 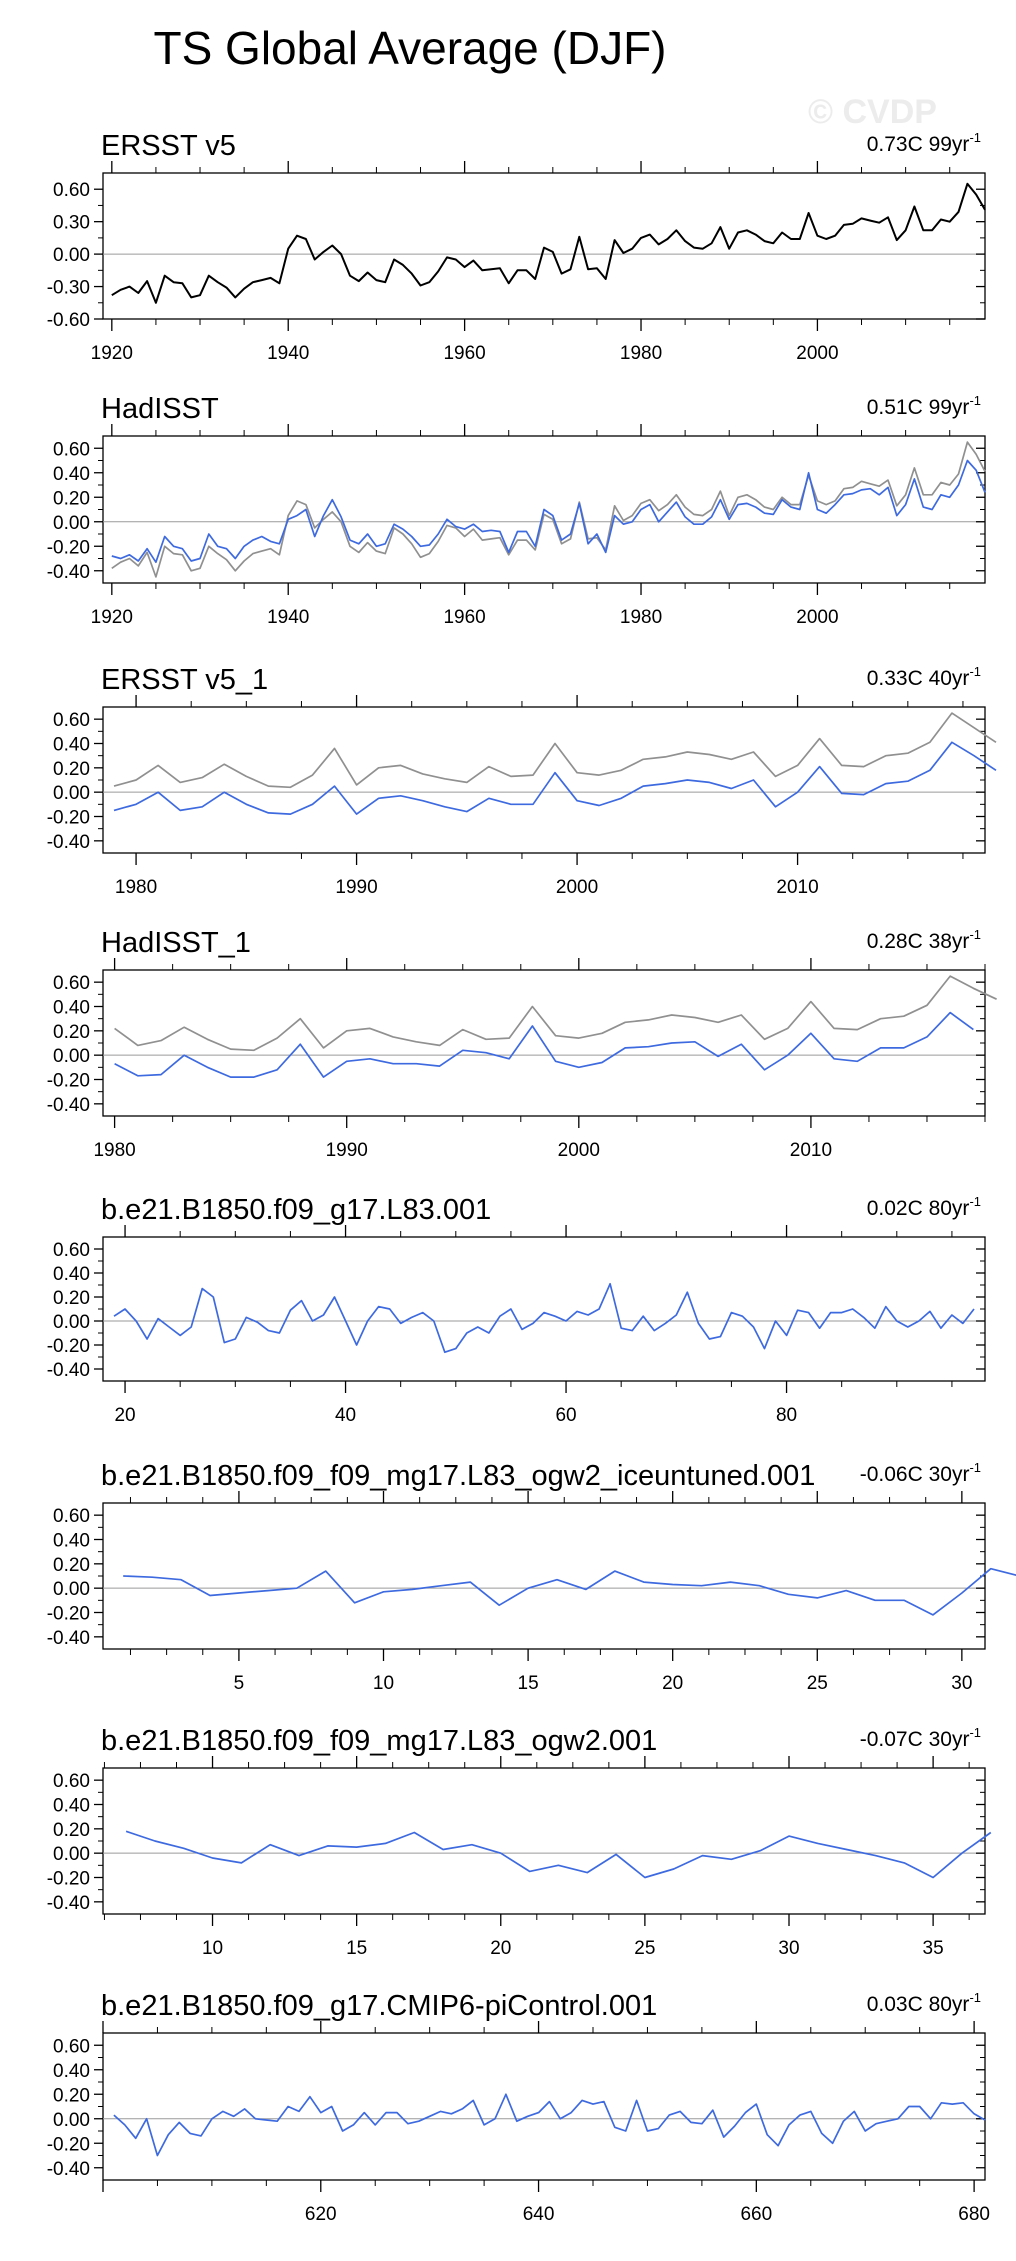 I want to click on x-tick-label: 10, so click(x=212, y=1948).